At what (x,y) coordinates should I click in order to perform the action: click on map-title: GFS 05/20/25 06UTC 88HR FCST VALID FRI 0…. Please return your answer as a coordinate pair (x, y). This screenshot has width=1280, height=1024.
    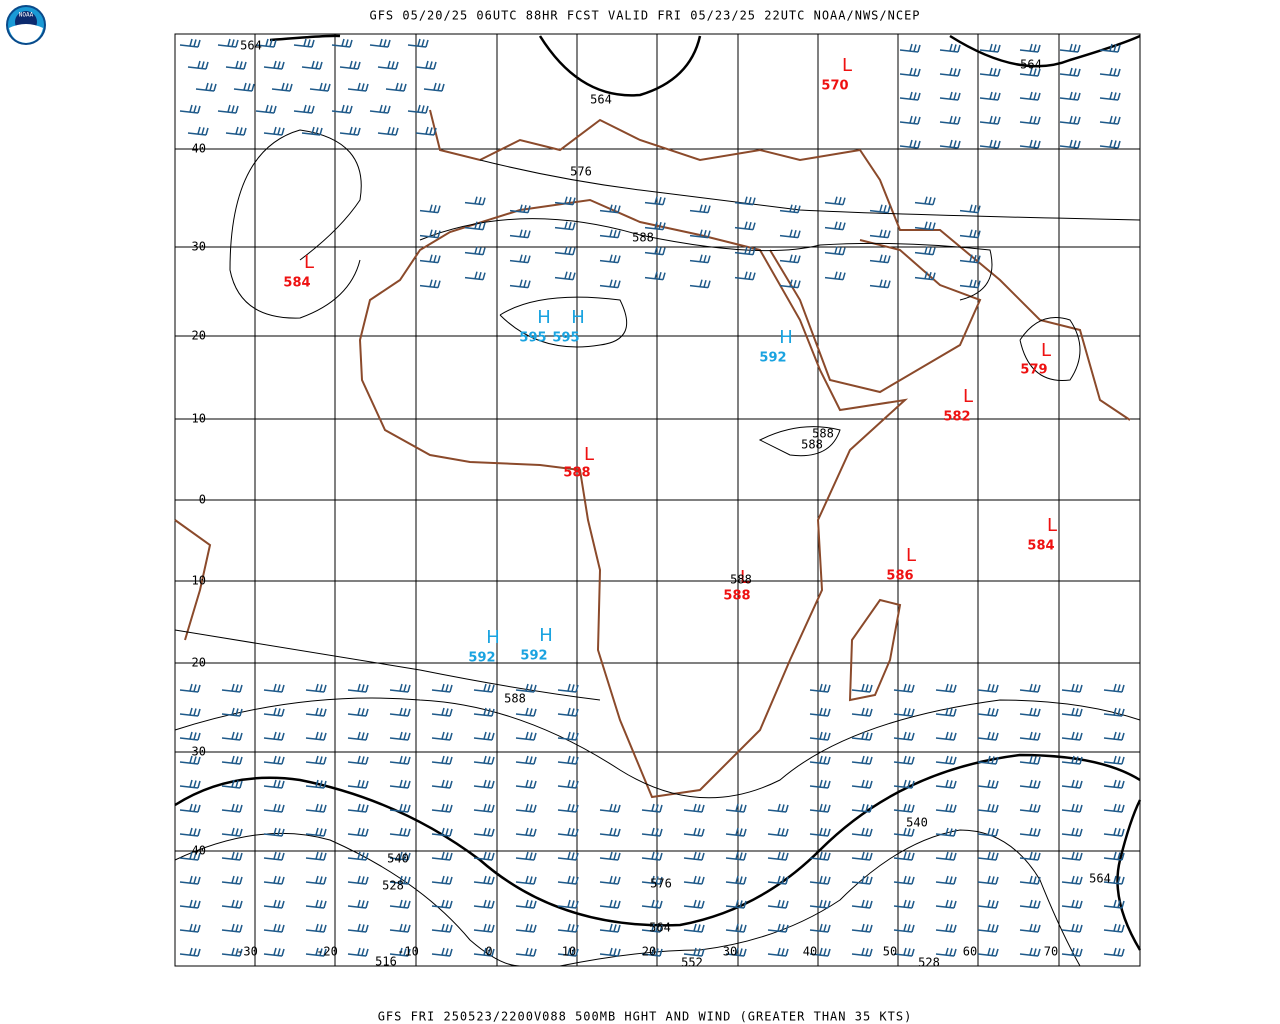
    Looking at the image, I should click on (644, 16).